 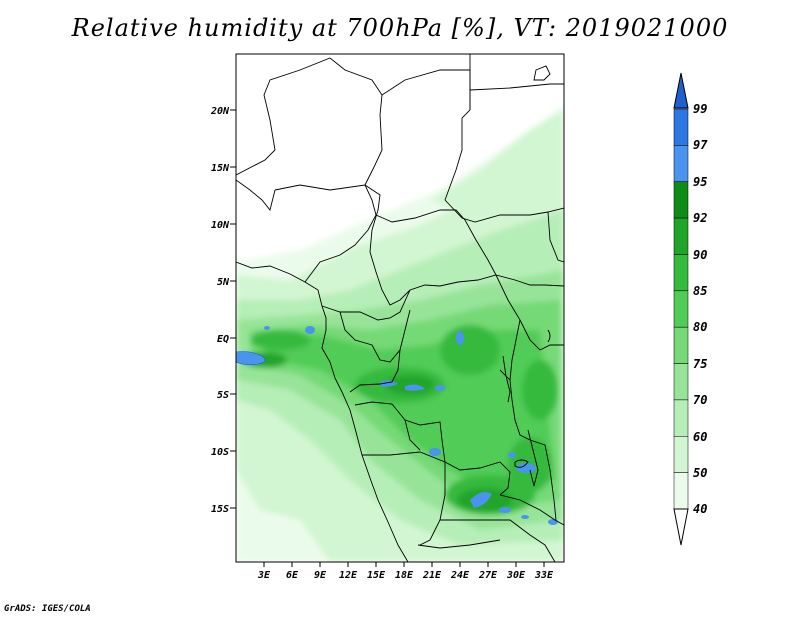 What do you see at coordinates (292, 575) in the screenshot?
I see `lon-tick-label: 6E` at bounding box center [292, 575].